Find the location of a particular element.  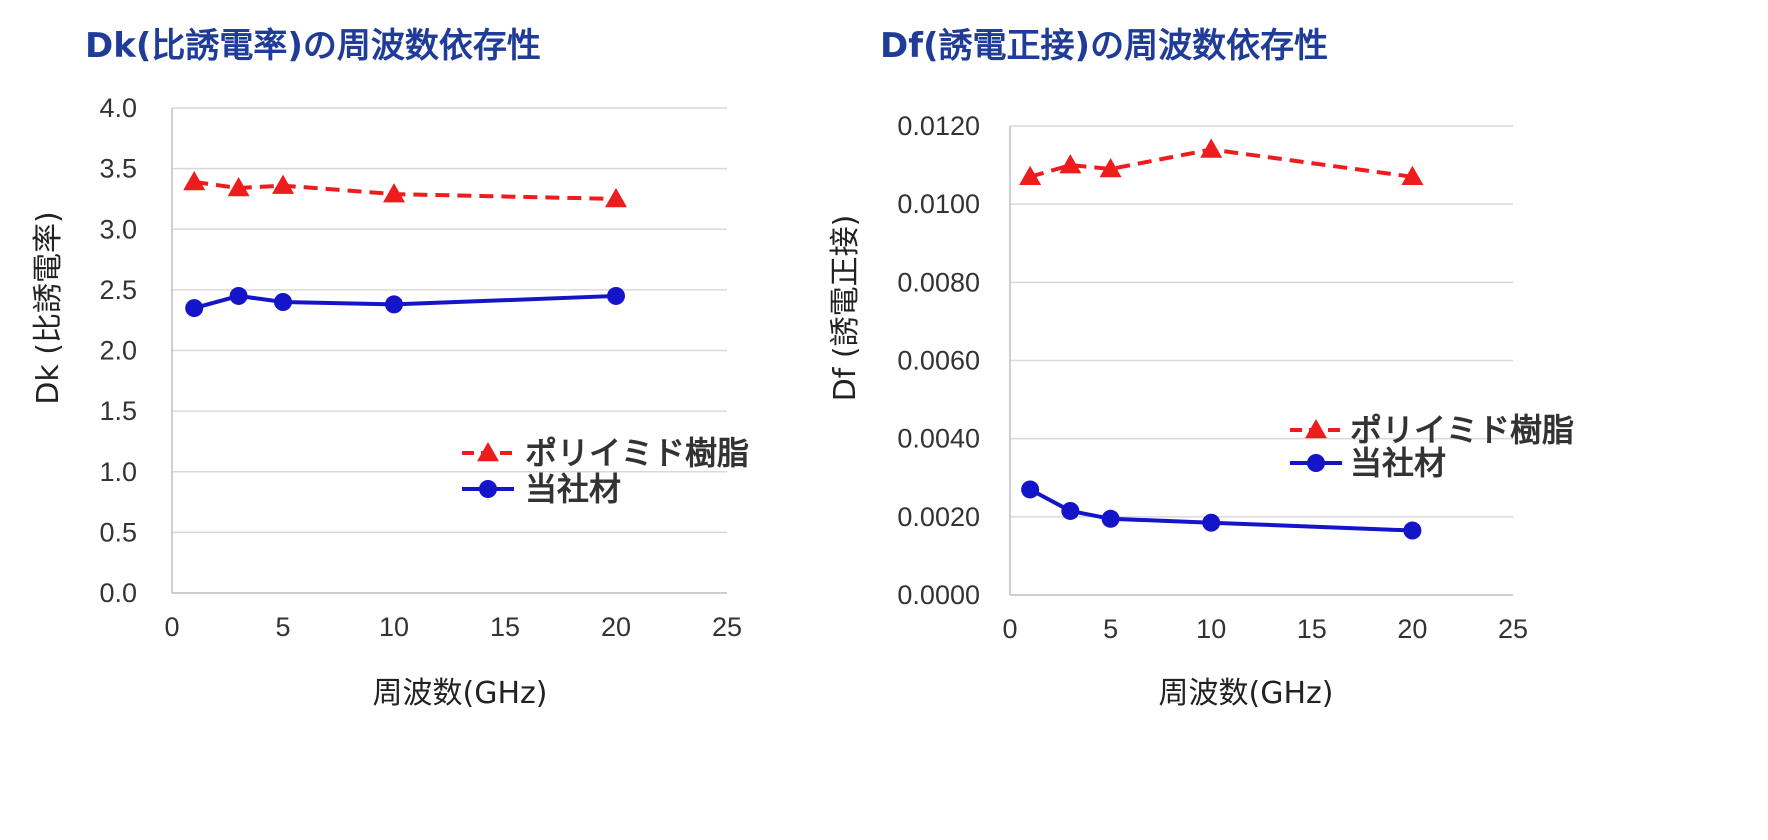

y-tick-label: 3.5 is located at coordinates (118, 169).